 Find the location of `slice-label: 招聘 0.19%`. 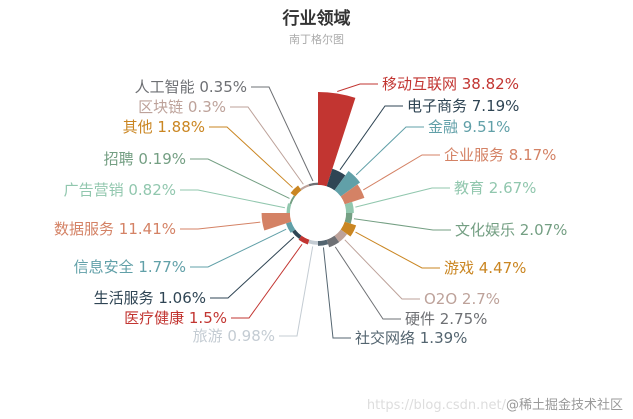

slice-label: 招聘 0.19% is located at coordinates (145, 159).